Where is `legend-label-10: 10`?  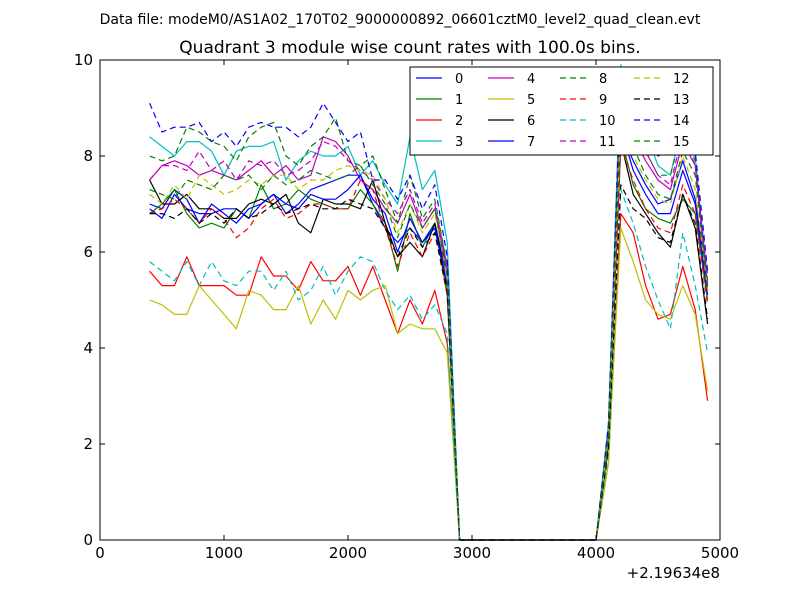
legend-label-10: 10 is located at coordinates (607, 121).